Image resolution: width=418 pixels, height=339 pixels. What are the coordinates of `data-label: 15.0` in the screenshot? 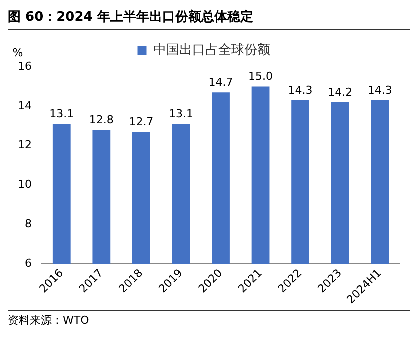 It's located at (261, 77).